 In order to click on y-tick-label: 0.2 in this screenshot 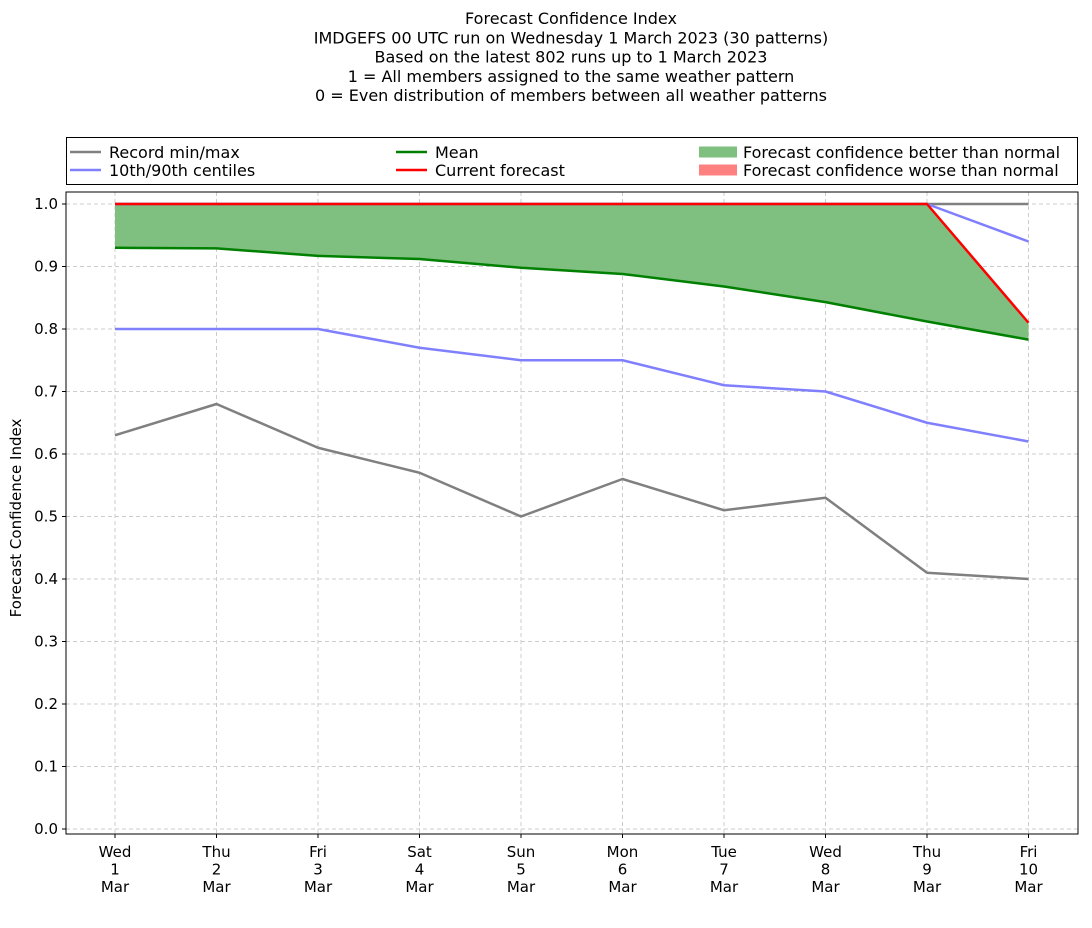, I will do `click(46, 704)`.